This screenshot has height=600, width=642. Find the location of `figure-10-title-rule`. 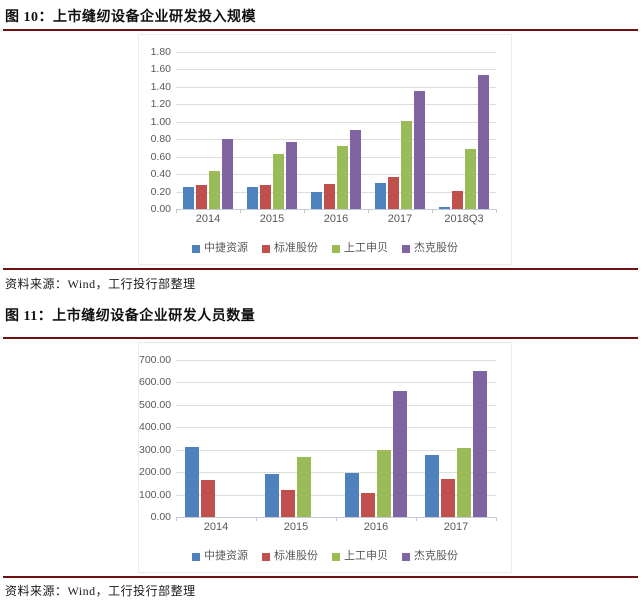

figure-10-title-rule is located at coordinates (320, 30).